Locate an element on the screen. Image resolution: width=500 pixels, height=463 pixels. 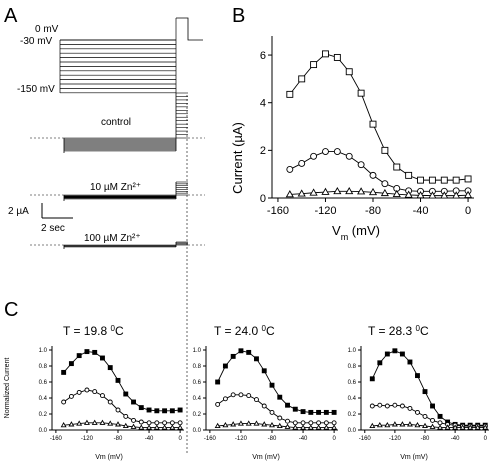
chart-c2-y-tick-label: 1.0 is located at coordinates (197, 351).